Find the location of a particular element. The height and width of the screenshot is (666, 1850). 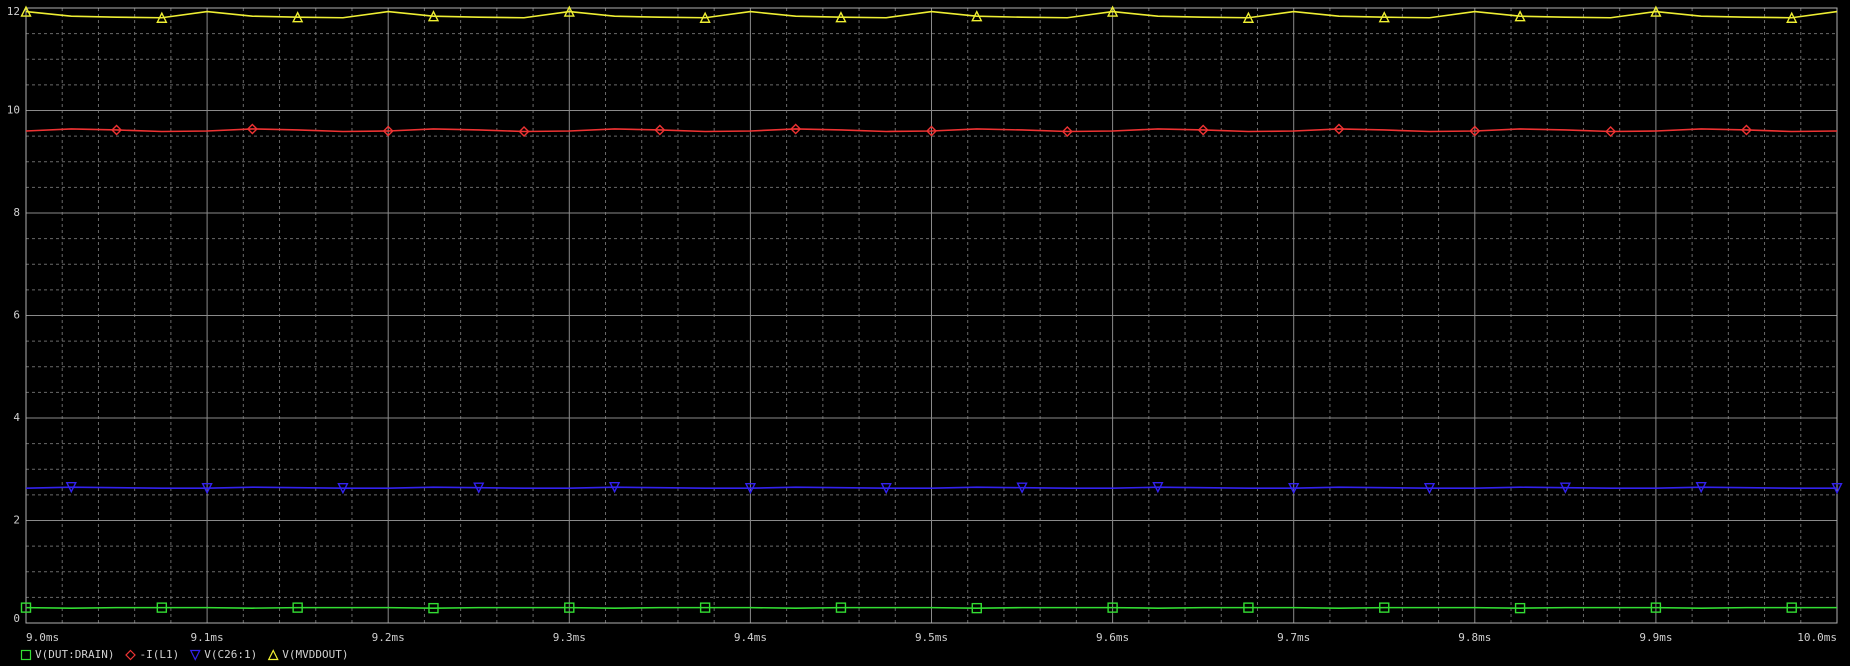

x-tick-label: 9.6ms is located at coordinates (1112, 637).